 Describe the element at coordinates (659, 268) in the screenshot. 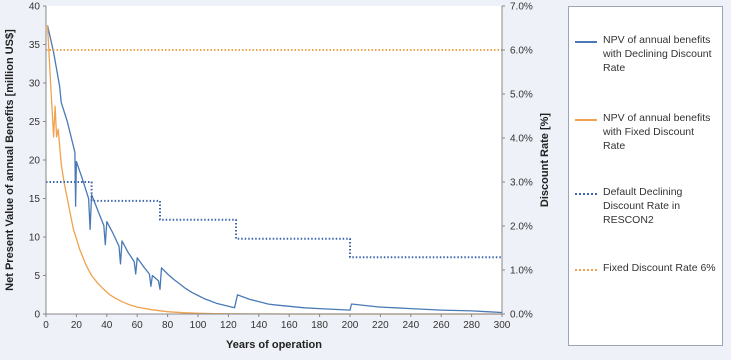

I see `legend-label-fixed-rate: Fixed Discount Rate 6%` at that location.